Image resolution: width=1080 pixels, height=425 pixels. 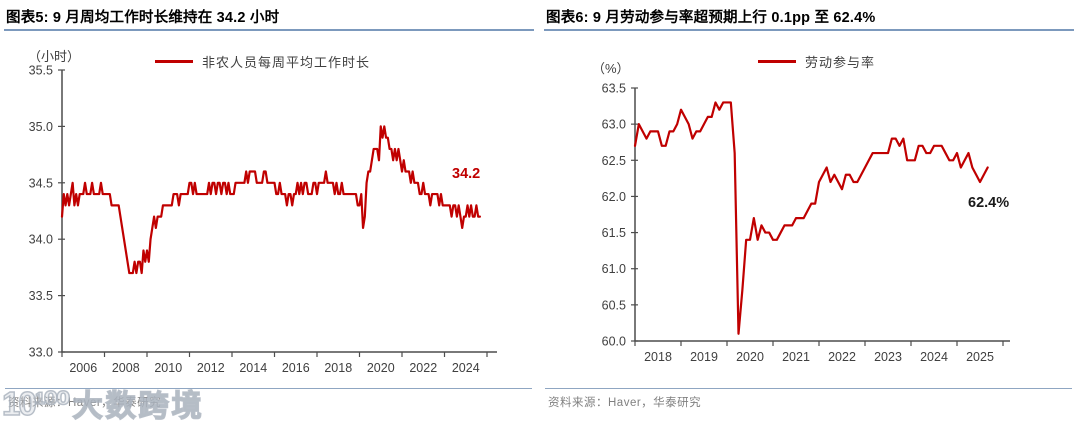 What do you see at coordinates (614, 161) in the screenshot?
I see `svg-text: 62.5` at bounding box center [614, 161].